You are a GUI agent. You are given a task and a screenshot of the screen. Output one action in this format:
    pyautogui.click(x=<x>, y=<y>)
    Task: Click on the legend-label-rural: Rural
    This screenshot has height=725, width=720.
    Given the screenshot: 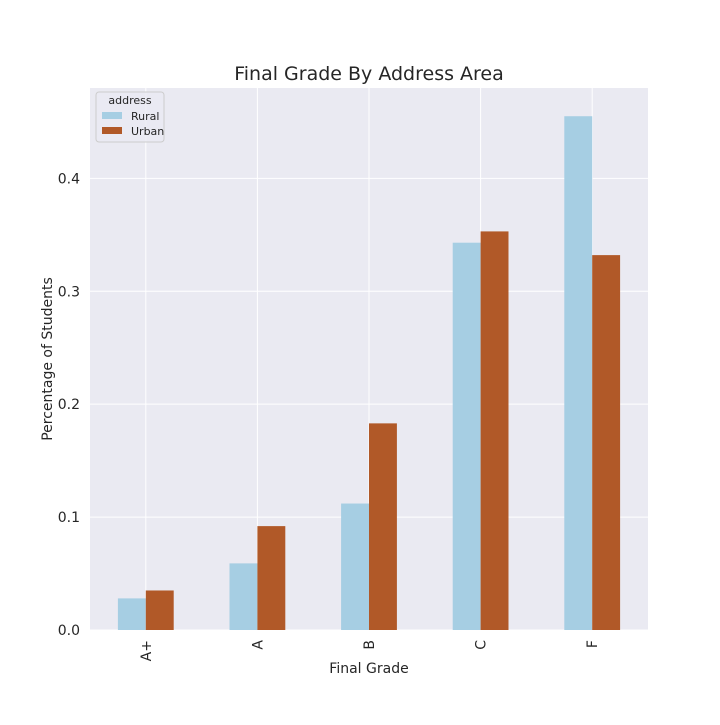 What is the action you would take?
    pyautogui.click(x=145, y=116)
    